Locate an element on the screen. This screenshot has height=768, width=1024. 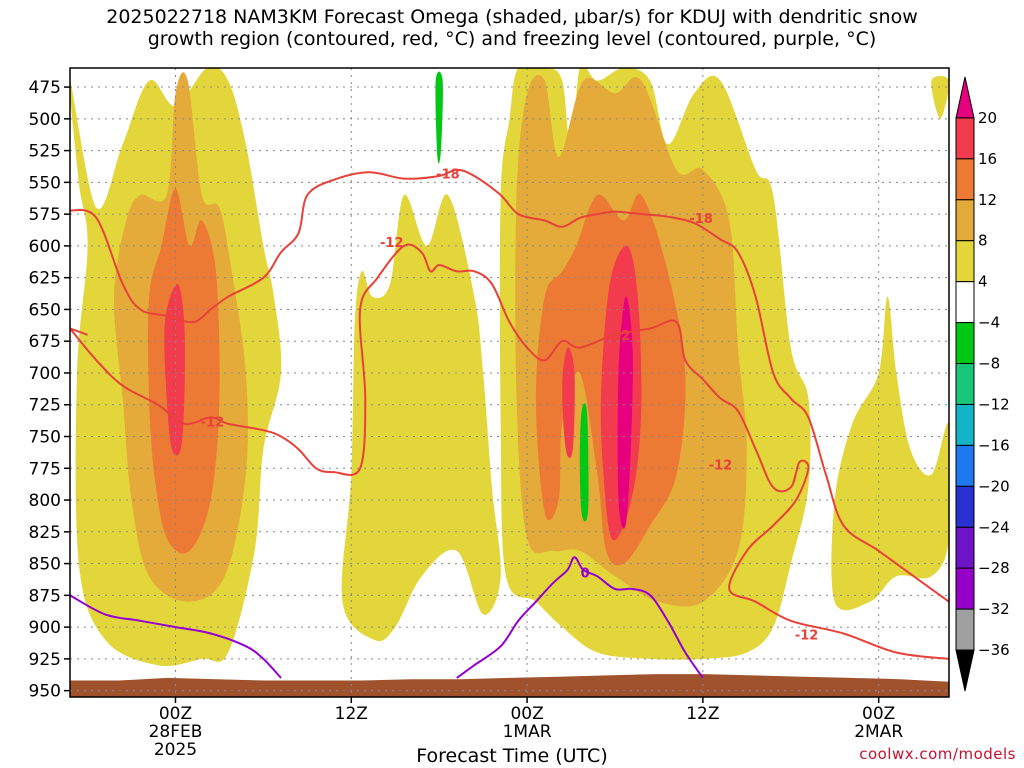
y-tick-label-750: 750 is located at coordinates (45, 438).